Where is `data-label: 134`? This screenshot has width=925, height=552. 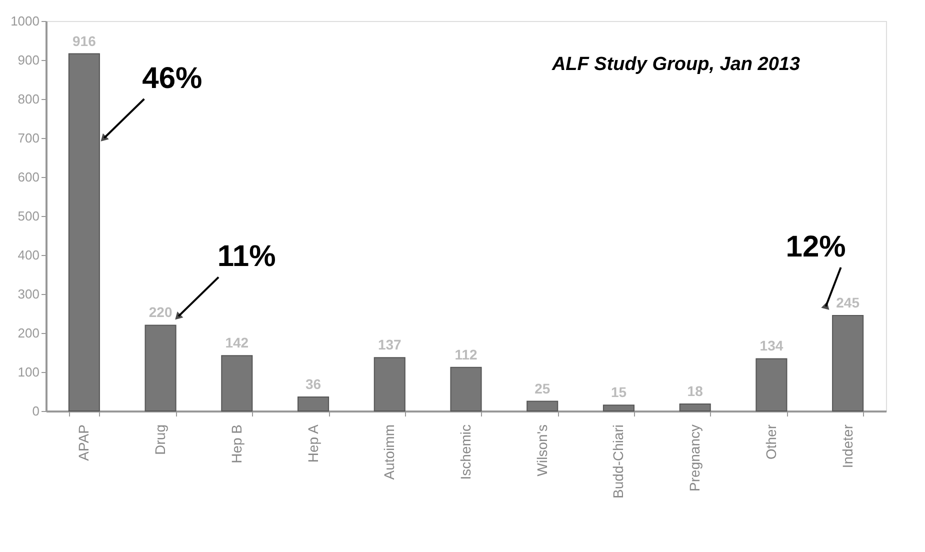 data-label: 134 is located at coordinates (772, 346).